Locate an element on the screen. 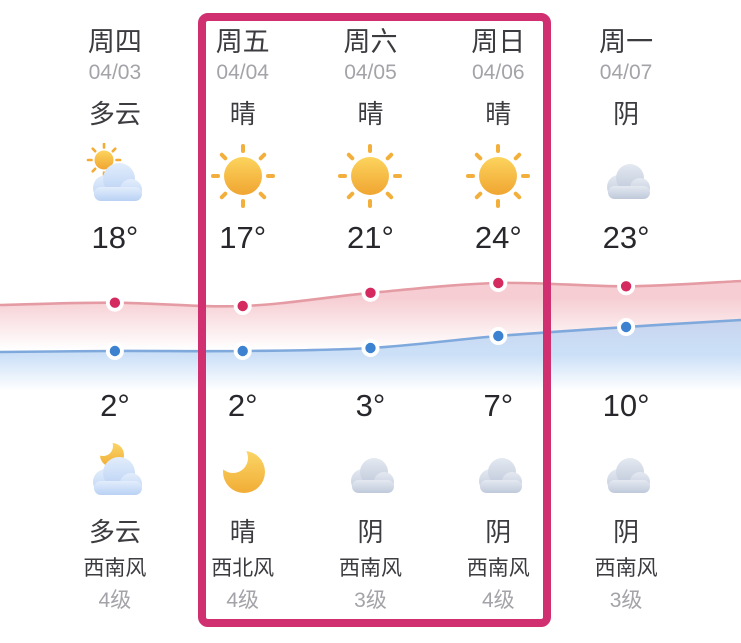 This screenshot has width=741, height=643. day-condition: 多云 is located at coordinates (114, 114).